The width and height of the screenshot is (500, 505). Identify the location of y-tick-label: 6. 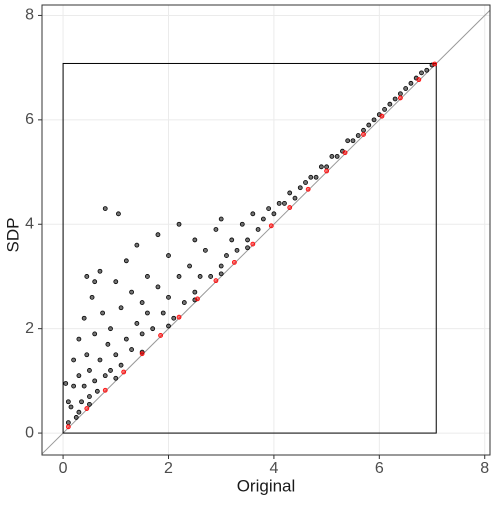
(29, 119).